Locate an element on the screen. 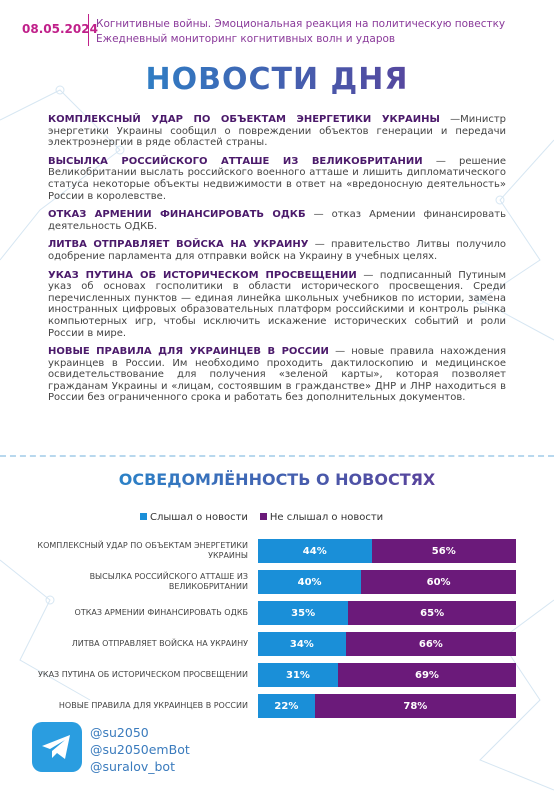 The height and width of the screenshot is (800, 554). value-label: 34% is located at coordinates (301, 644).